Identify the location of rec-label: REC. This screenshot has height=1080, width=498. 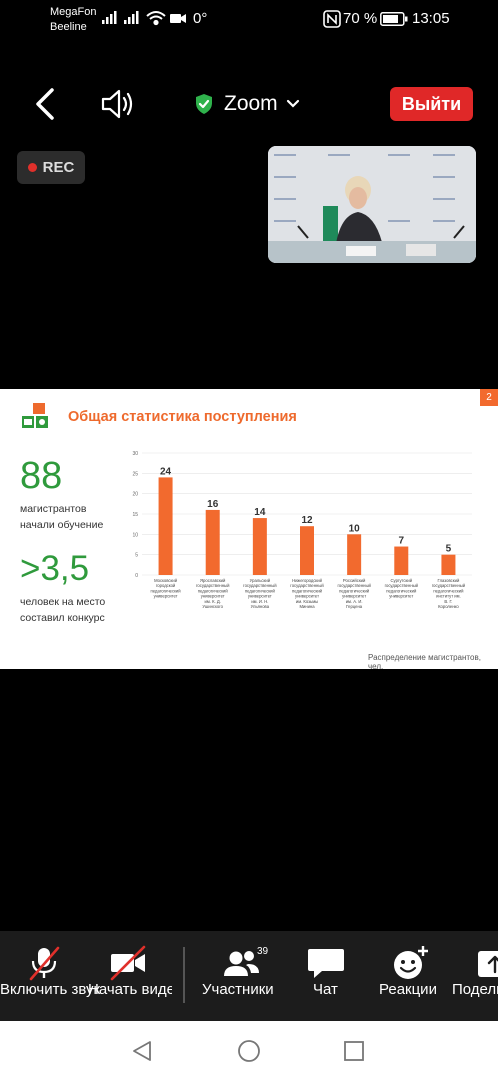
(58, 167).